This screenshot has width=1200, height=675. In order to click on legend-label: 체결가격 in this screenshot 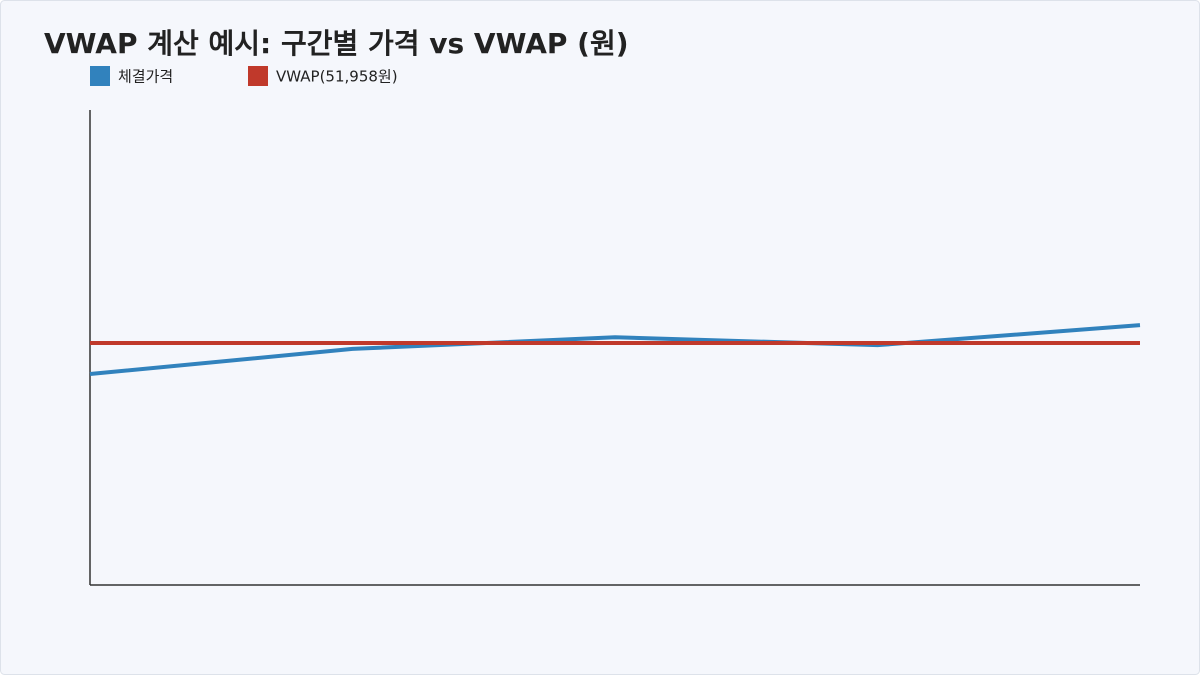, I will do `click(145, 77)`.